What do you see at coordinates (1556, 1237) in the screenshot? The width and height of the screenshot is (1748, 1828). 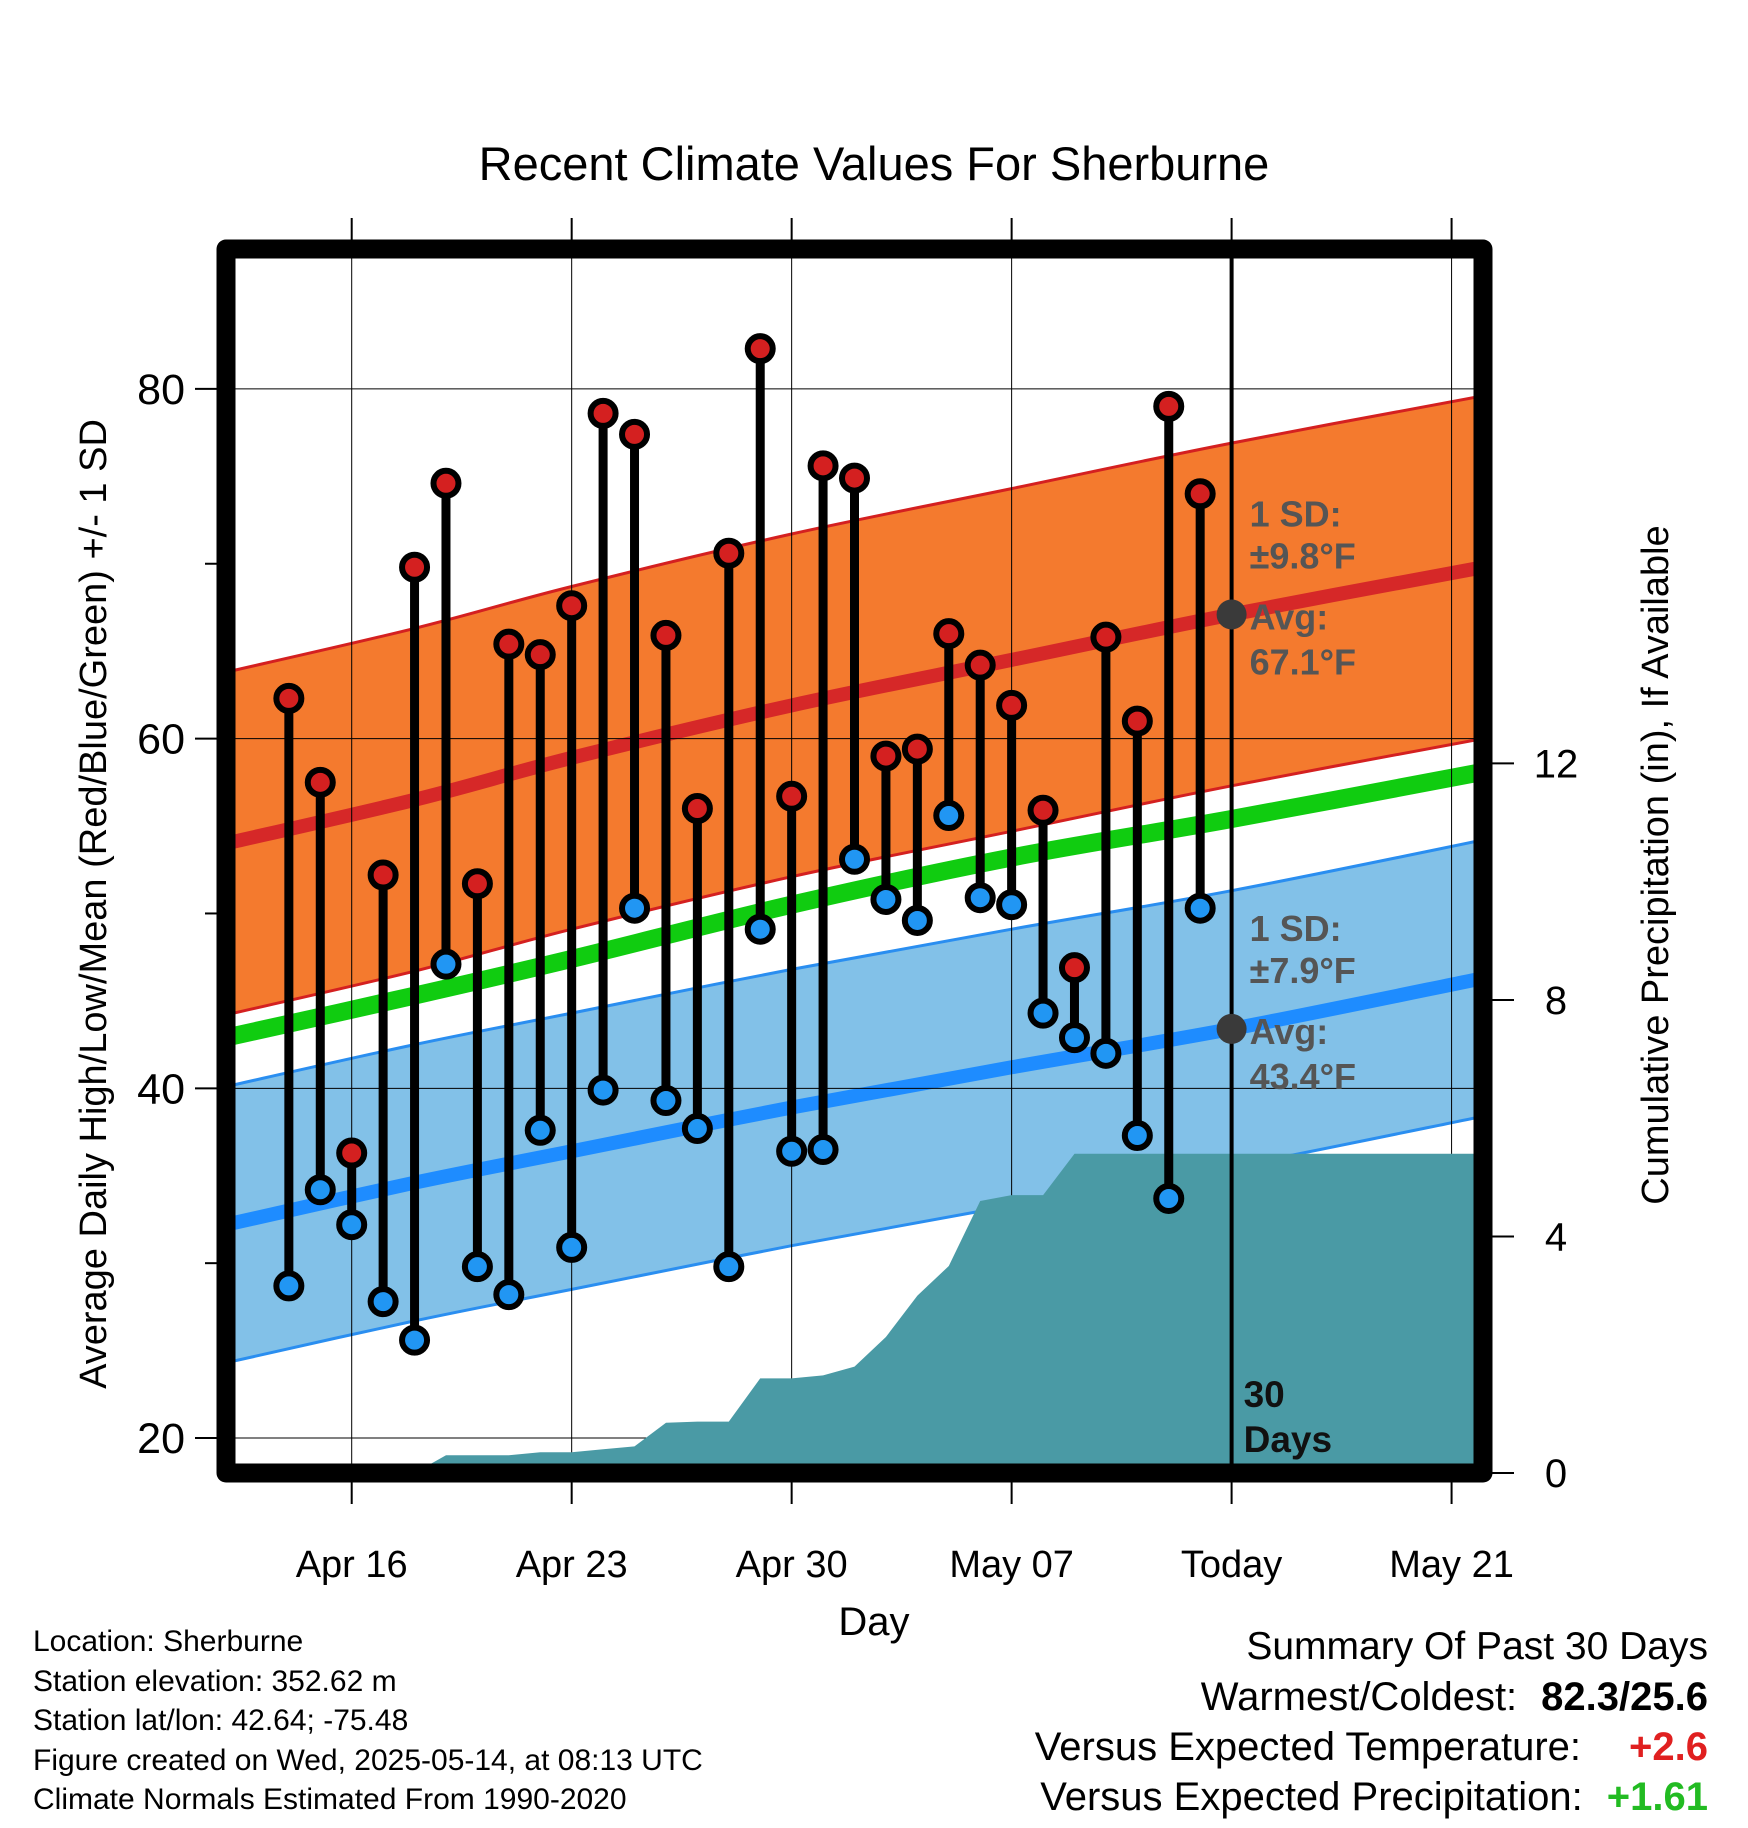 I see `y2-tick-label: 4` at bounding box center [1556, 1237].